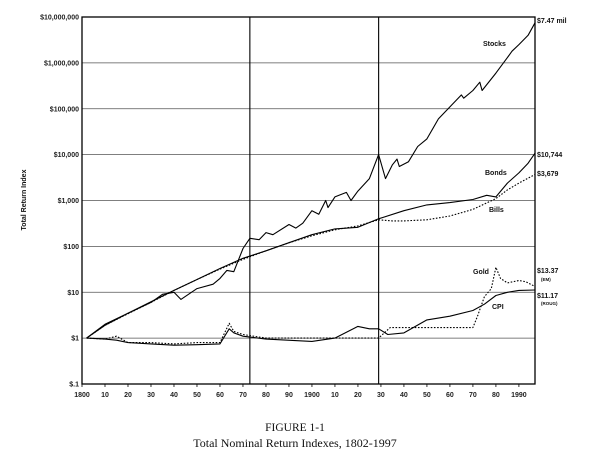  I want to click on x-tick-label-14: 40, so click(404, 395).